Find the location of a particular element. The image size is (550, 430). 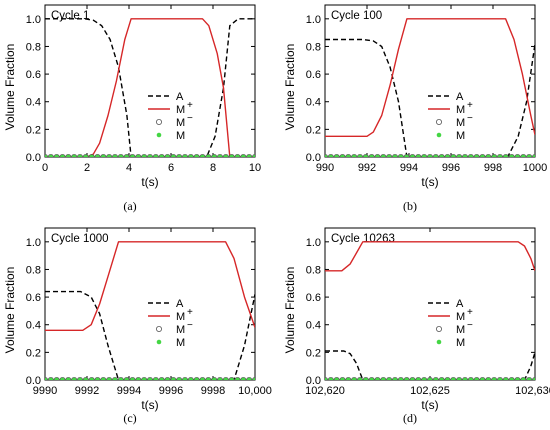

x-tick-label: 102,625 is located at coordinates (430, 391).